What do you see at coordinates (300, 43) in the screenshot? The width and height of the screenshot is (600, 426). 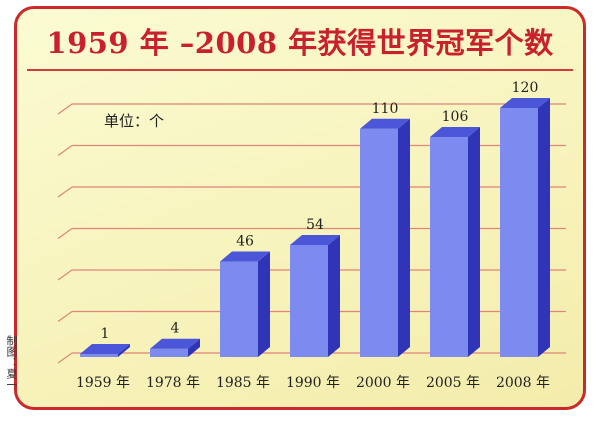 I see `chart-title: 1959 年 –2008 年获得世界冠军个数` at bounding box center [300, 43].